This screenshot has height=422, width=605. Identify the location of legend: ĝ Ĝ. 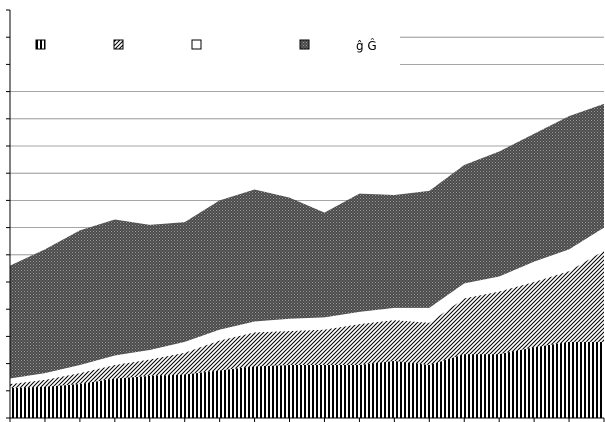
(206, 45).